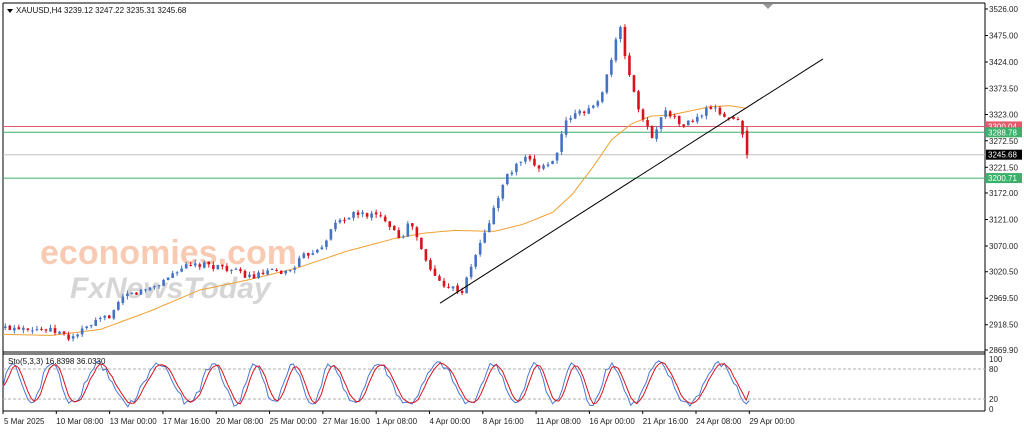 Image resolution: width=1024 pixels, height=437 pixels. I want to click on price-tick-label: 3424.00, so click(1003, 62).